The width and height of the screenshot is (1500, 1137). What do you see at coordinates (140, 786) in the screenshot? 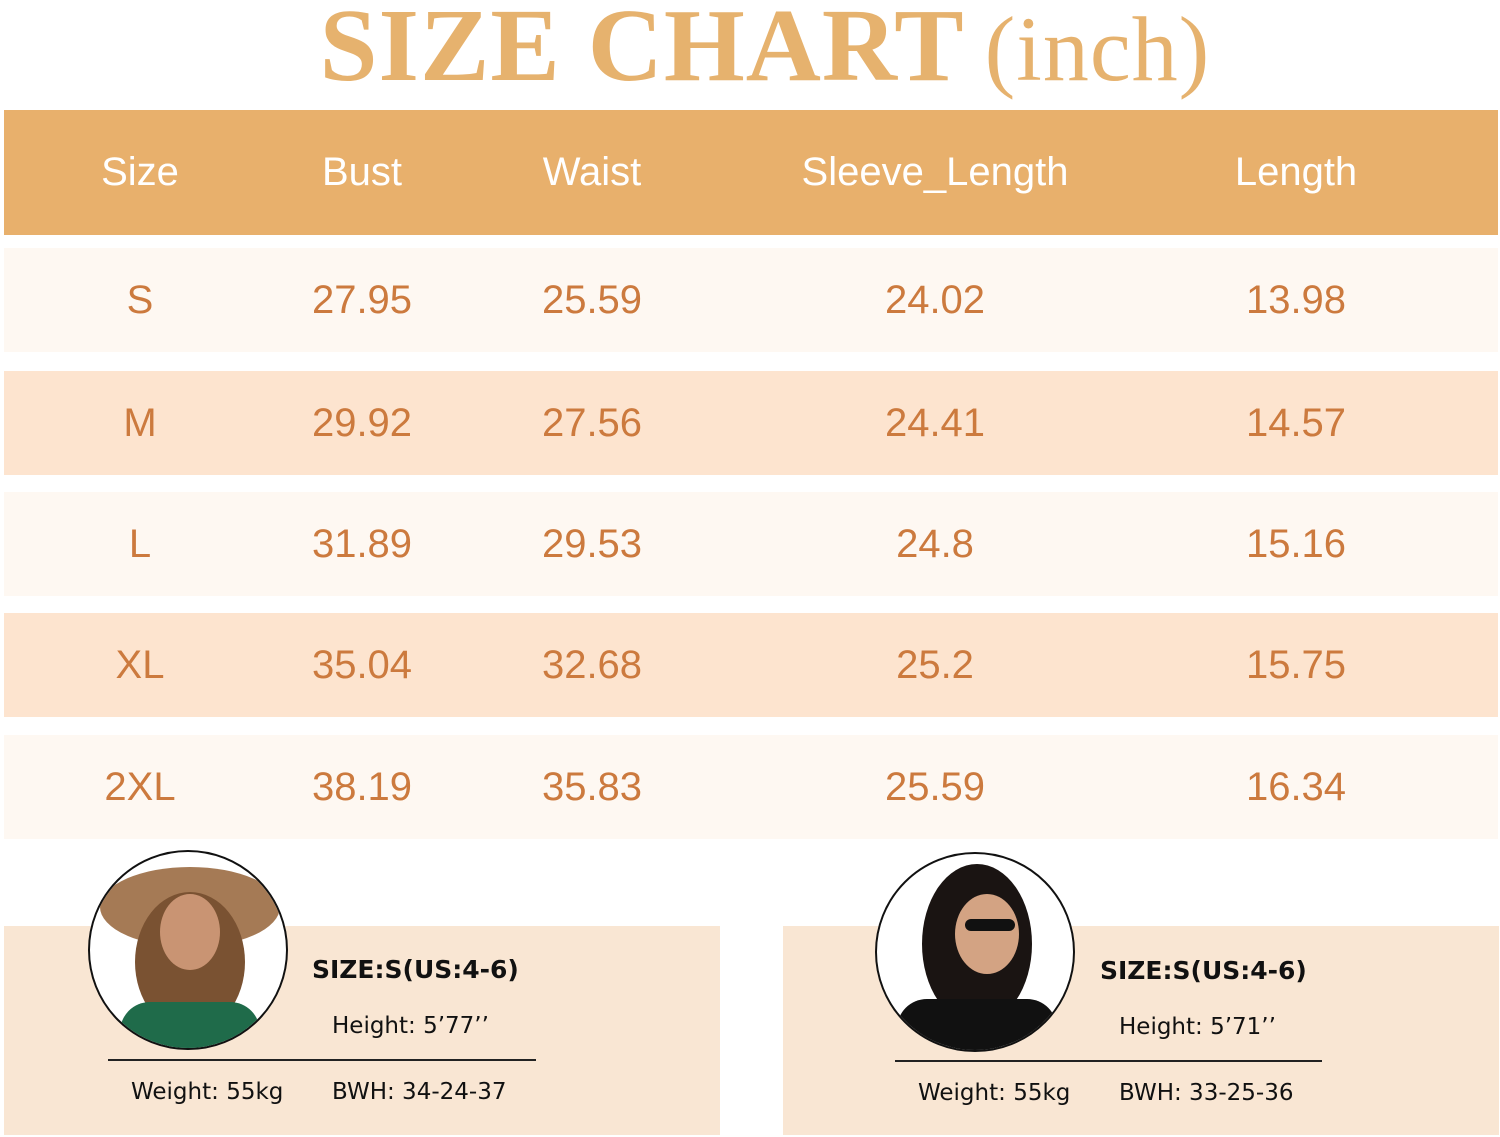
I see `table-cell: 2XL` at bounding box center [140, 786].